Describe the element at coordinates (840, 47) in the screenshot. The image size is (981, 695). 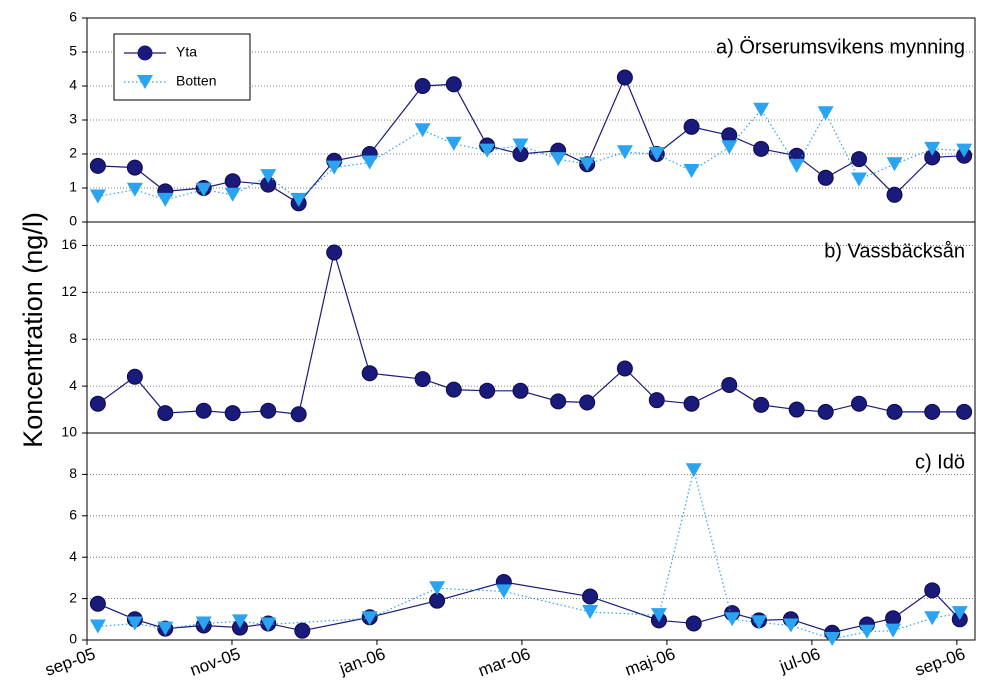
I see `panel-title: a) Örserumsvikens mynning` at that location.